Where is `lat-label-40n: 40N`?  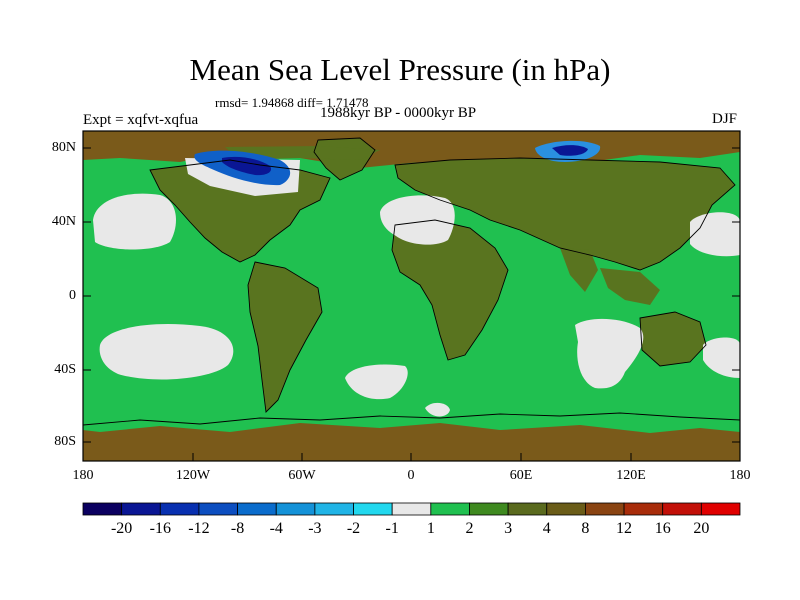
lat-label-40n: 40N is located at coordinates (63, 221).